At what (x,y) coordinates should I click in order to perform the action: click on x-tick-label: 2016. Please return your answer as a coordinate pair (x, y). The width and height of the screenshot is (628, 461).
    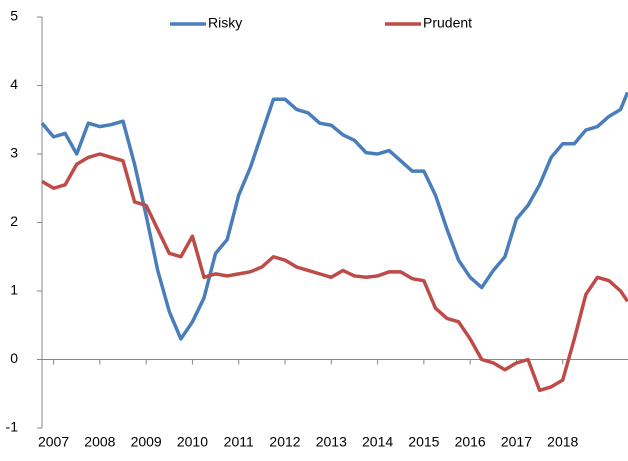
    Looking at the image, I should click on (470, 442).